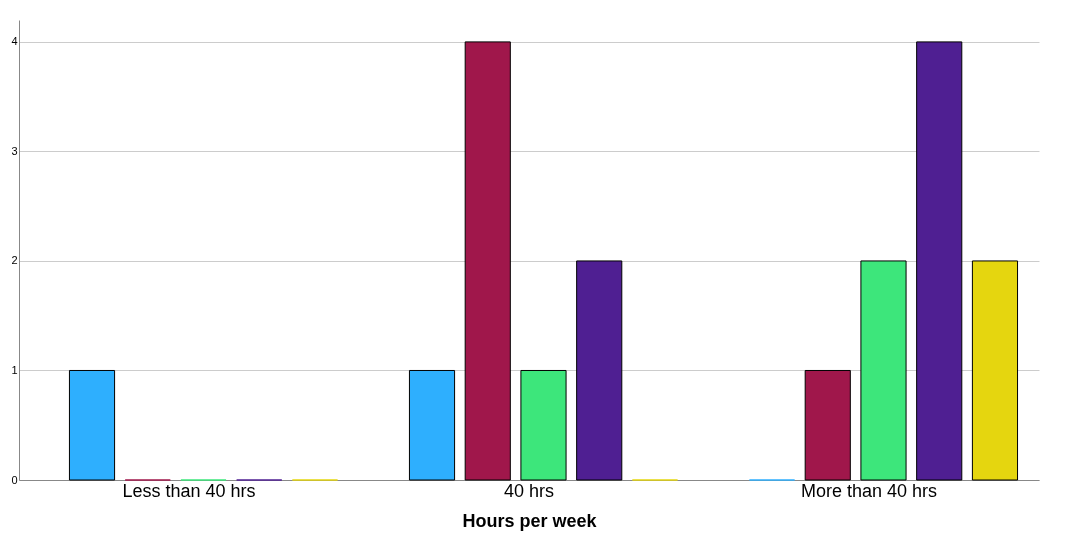  What do you see at coordinates (14, 260) in the screenshot?
I see `y-tick-label: 2` at bounding box center [14, 260].